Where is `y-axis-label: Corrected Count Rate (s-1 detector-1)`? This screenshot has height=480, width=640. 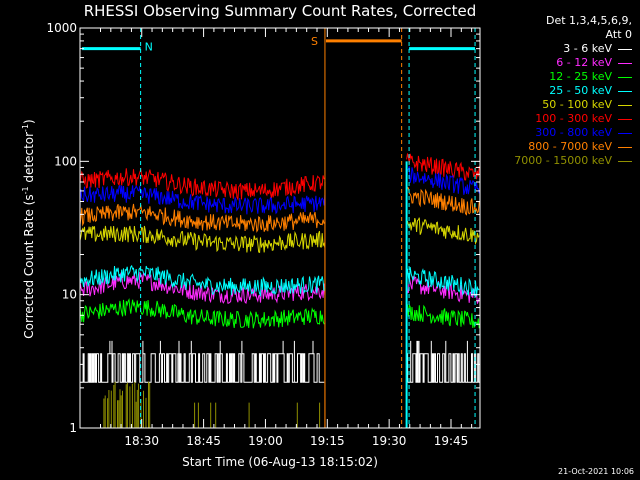 y-axis-label: Corrected Count Rate (s-1 detector-1) is located at coordinates (28, 228).